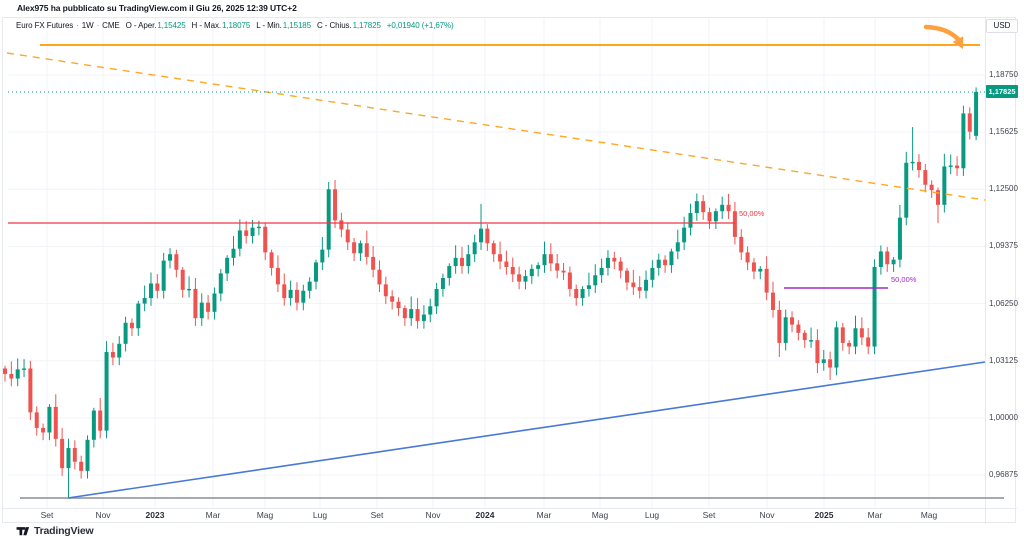 This screenshot has height=544, width=1024. Describe the element at coordinates (985, 270) in the screenshot. I see `price-axis-separator` at that location.